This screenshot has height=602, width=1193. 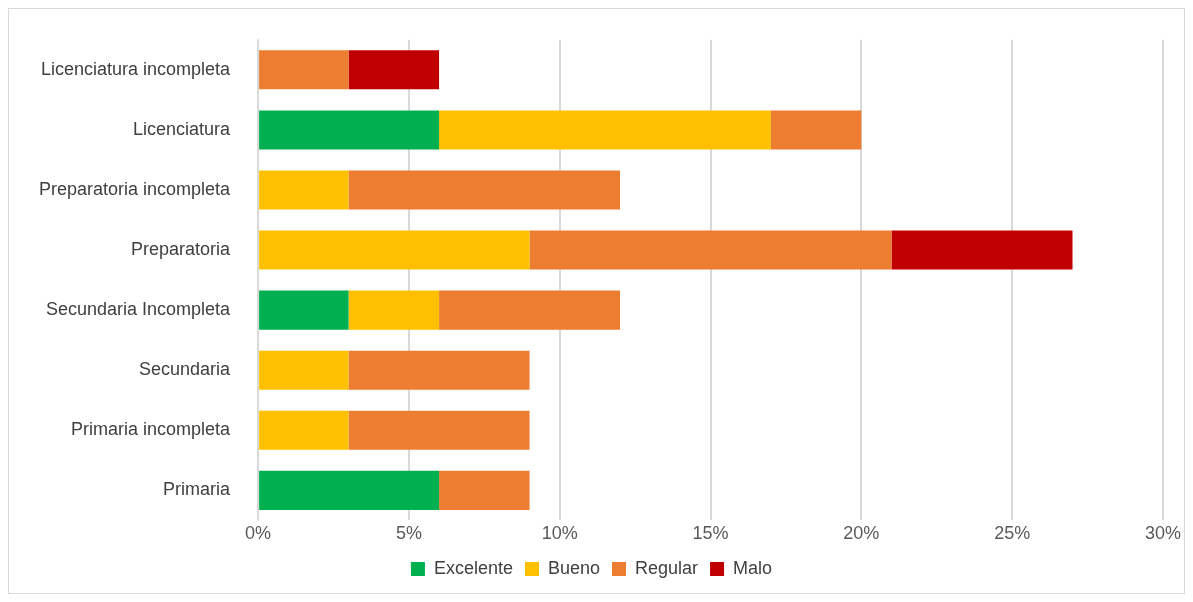 I want to click on x-tick-label: 20%, so click(x=861, y=533).